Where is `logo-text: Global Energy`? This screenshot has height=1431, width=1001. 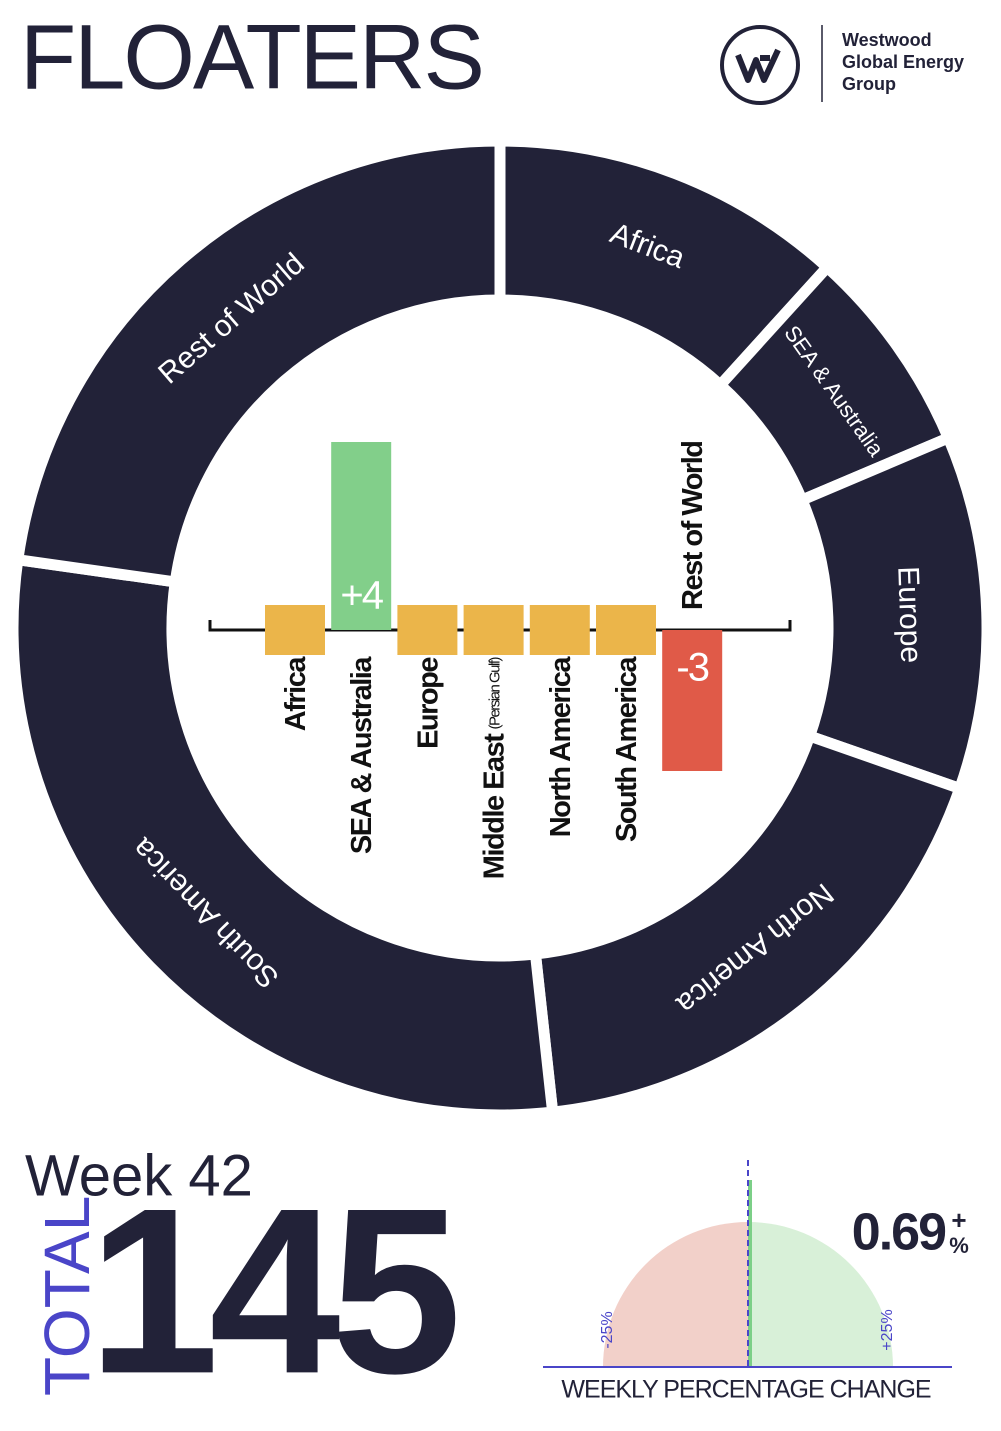
logo-text: Global Energy is located at coordinates (903, 62).